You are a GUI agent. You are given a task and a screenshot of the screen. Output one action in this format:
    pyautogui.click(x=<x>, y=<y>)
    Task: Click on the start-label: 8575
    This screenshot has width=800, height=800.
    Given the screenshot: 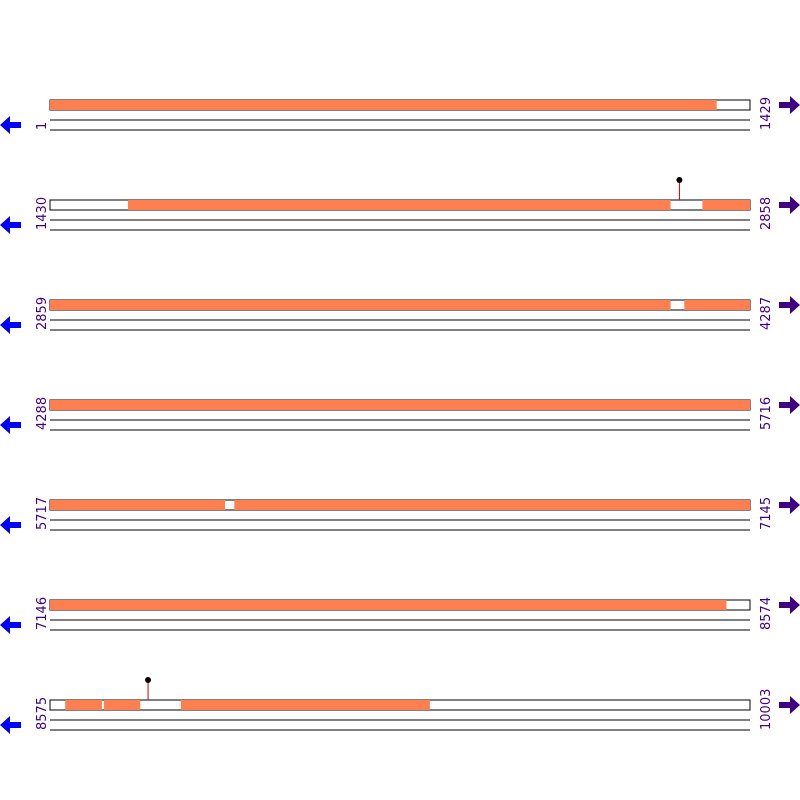 What is the action you would take?
    pyautogui.click(x=42, y=713)
    